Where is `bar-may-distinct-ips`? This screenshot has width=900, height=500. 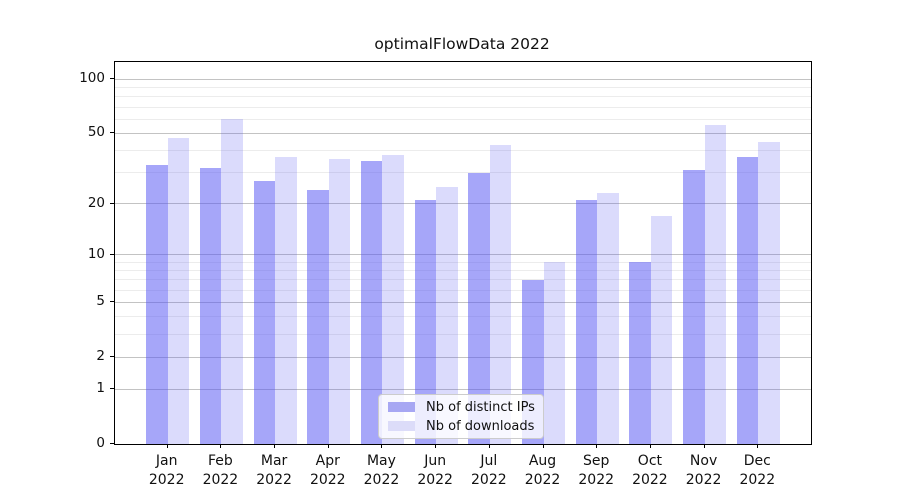
bar-may-distinct-ips is located at coordinates (371, 302).